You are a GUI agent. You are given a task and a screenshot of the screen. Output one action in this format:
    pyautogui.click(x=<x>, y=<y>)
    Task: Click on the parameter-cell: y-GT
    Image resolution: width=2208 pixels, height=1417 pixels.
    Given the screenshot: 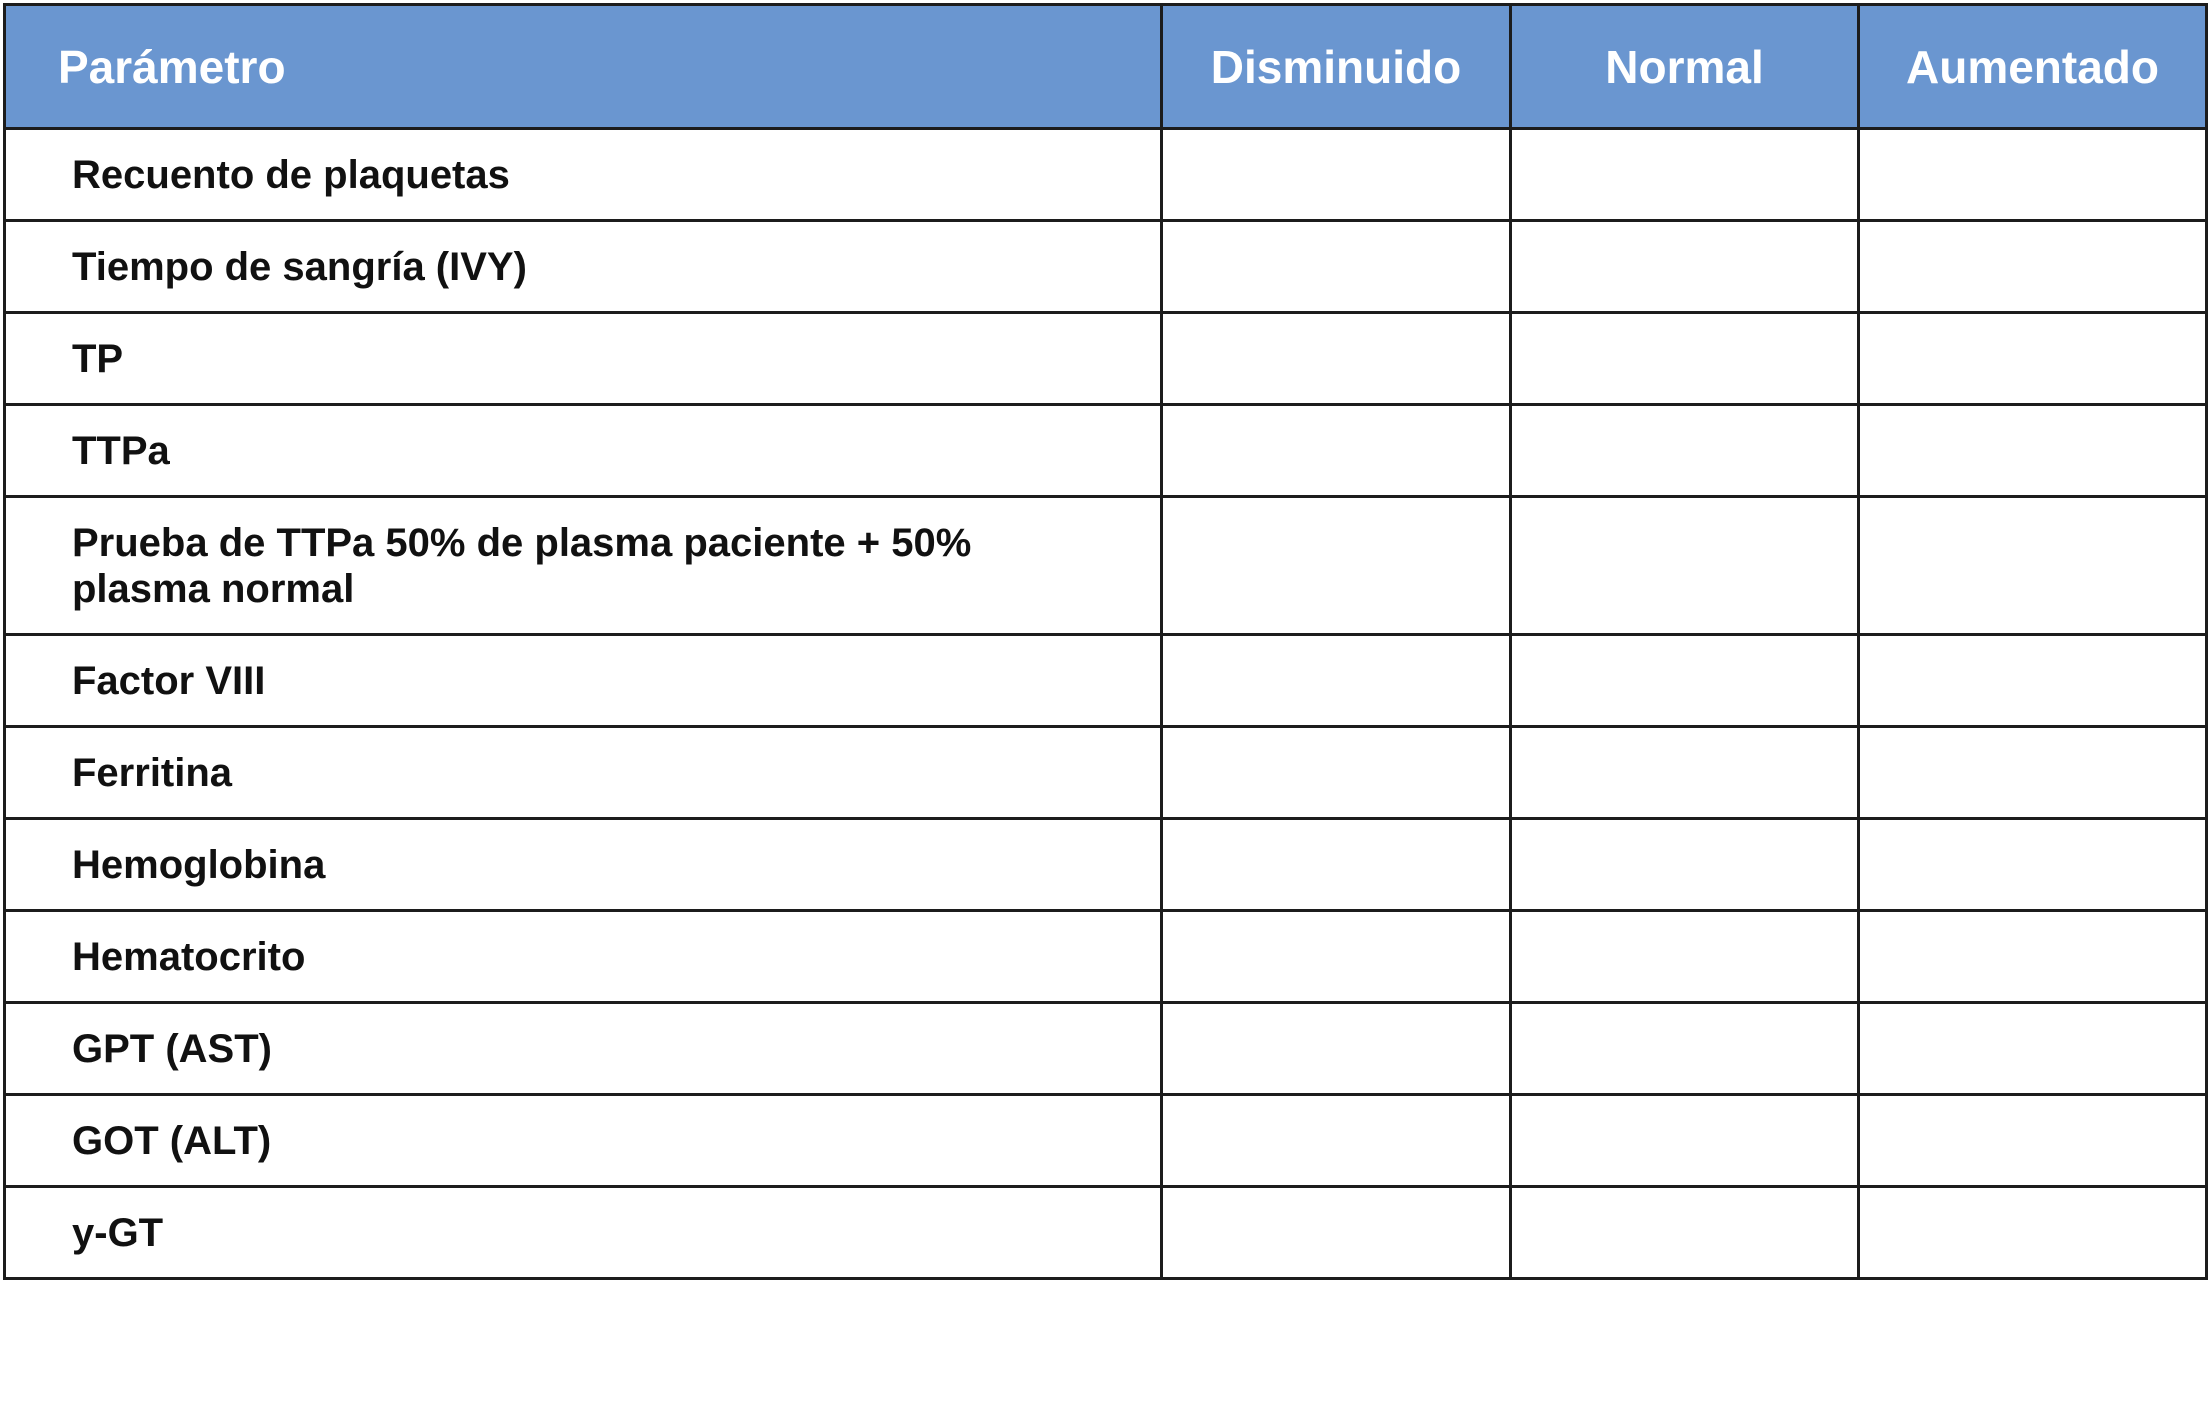 What is the action you would take?
    pyautogui.click(x=583, y=1232)
    